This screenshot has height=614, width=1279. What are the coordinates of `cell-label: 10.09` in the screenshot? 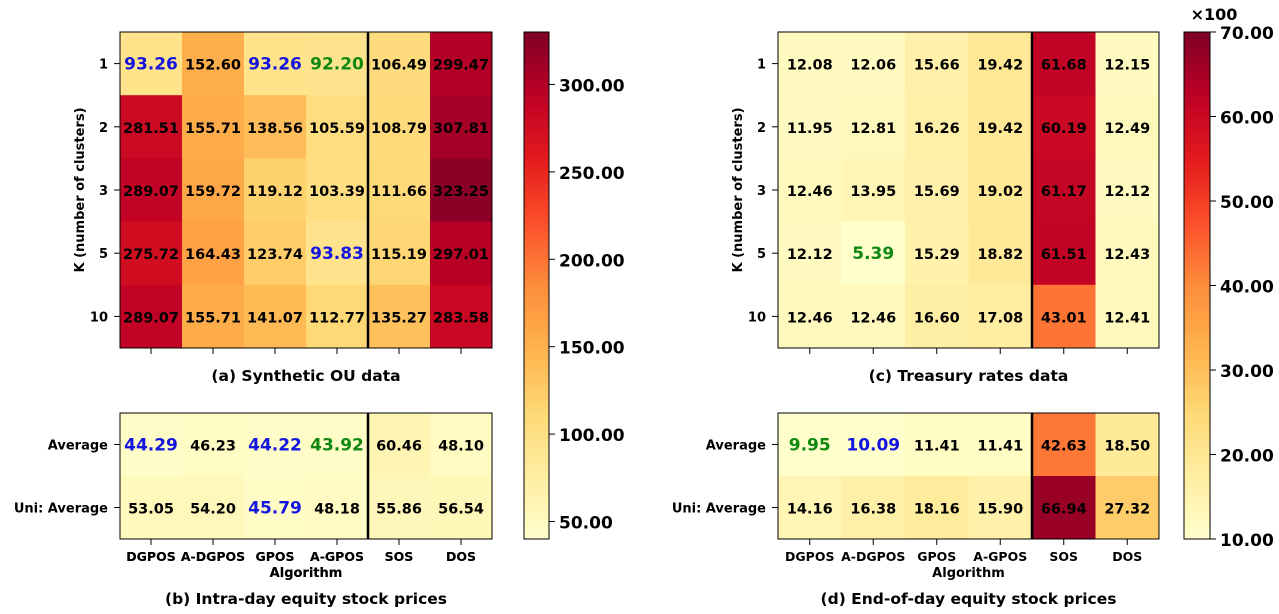 It's located at (873, 446).